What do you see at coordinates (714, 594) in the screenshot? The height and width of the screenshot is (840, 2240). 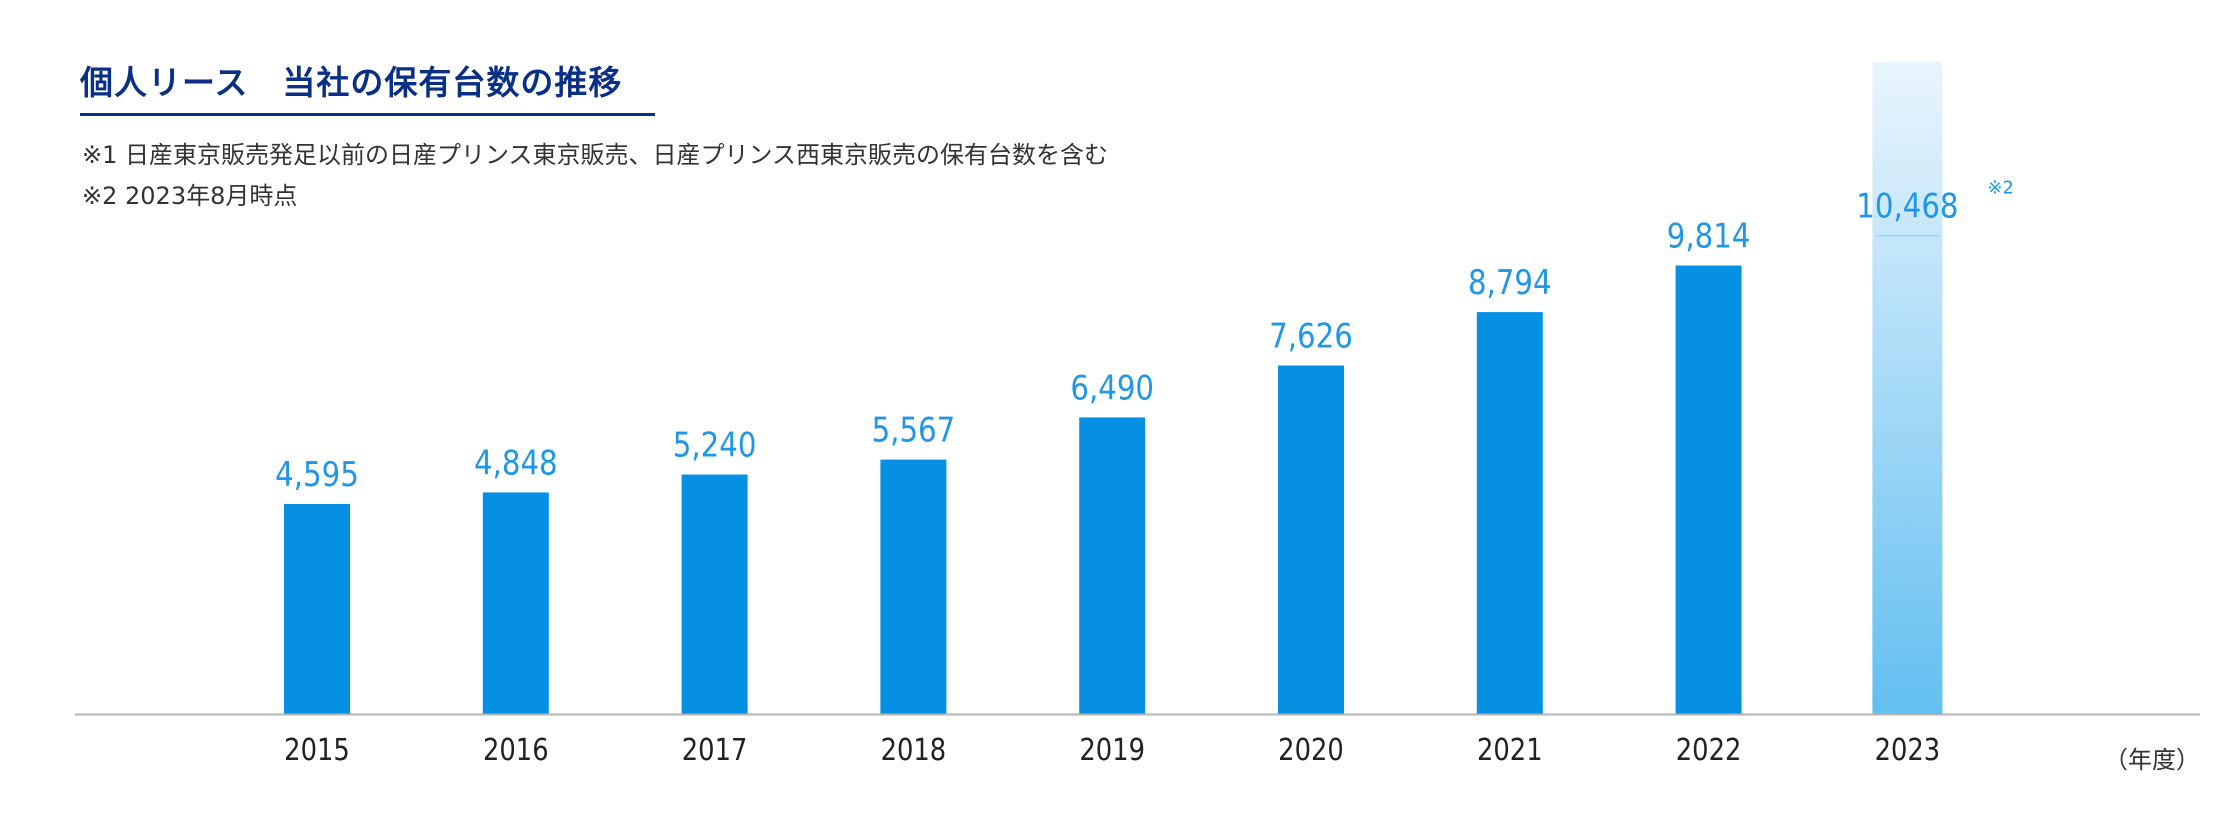 I see `bar-2017` at bounding box center [714, 594].